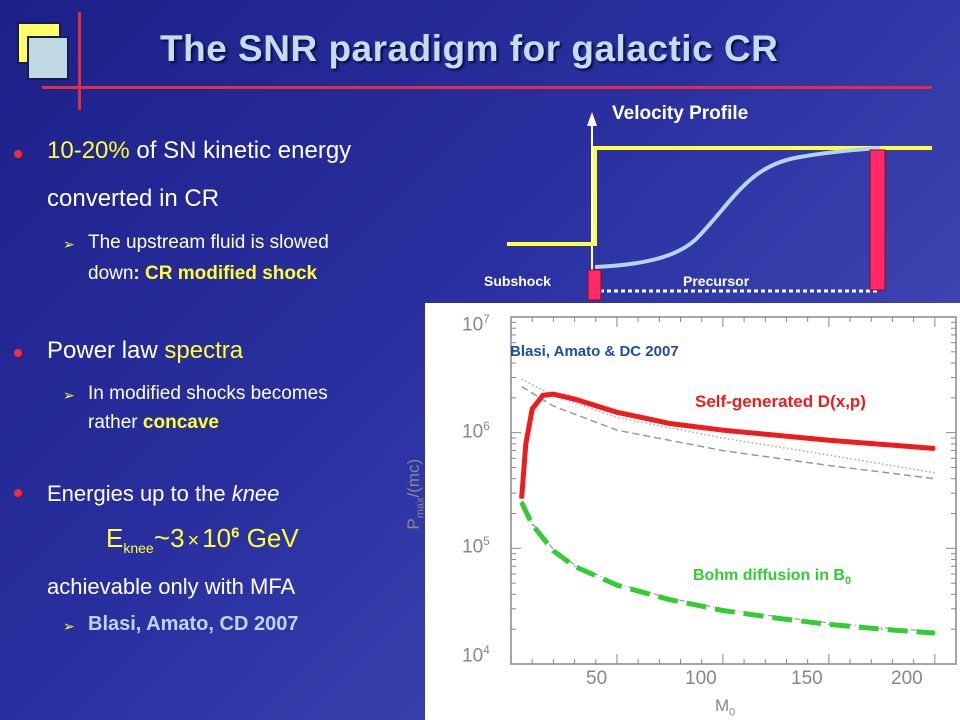  Describe the element at coordinates (487, 87) in the screenshot. I see `title-horizontal-rule` at that location.